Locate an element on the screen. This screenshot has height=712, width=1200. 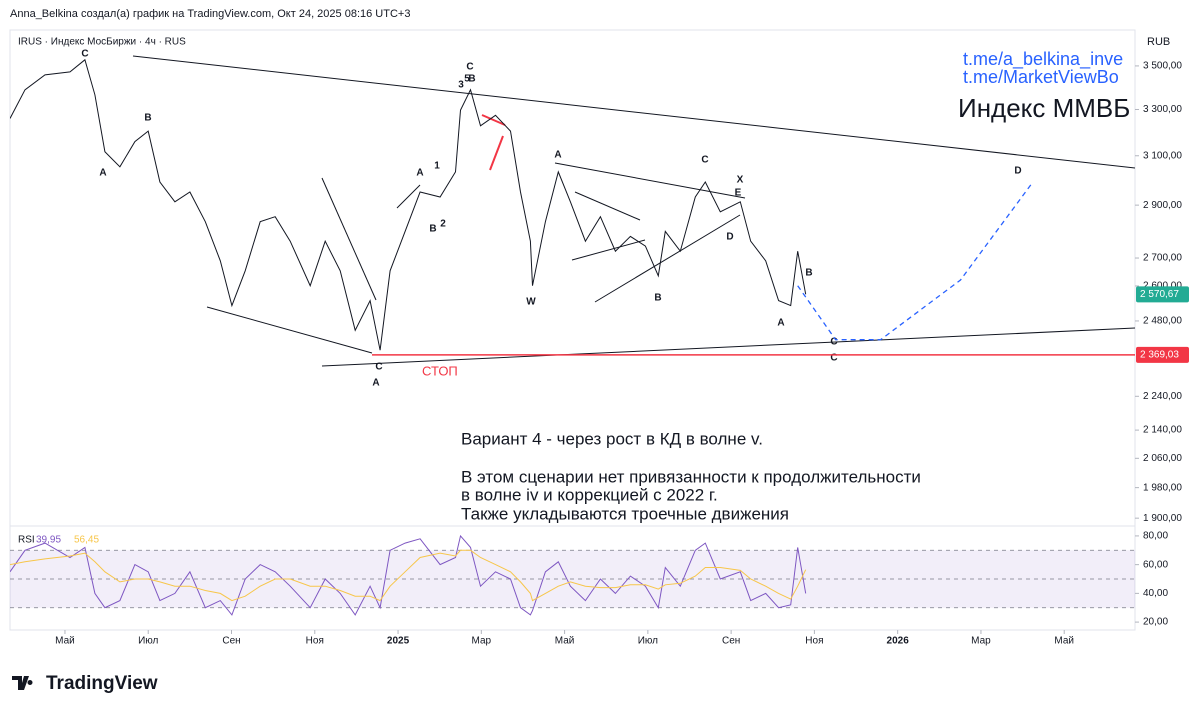
stop-label: СТОП is located at coordinates (440, 370).